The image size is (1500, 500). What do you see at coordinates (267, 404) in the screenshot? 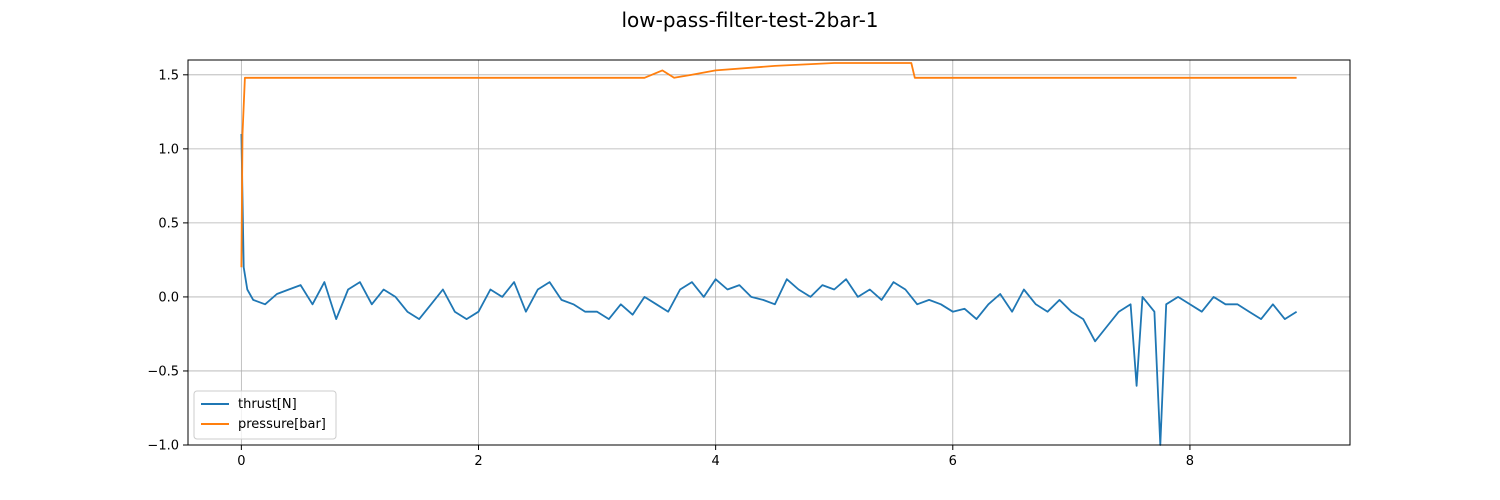
I see `legend-label-thrust: thrust[N]` at bounding box center [267, 404].